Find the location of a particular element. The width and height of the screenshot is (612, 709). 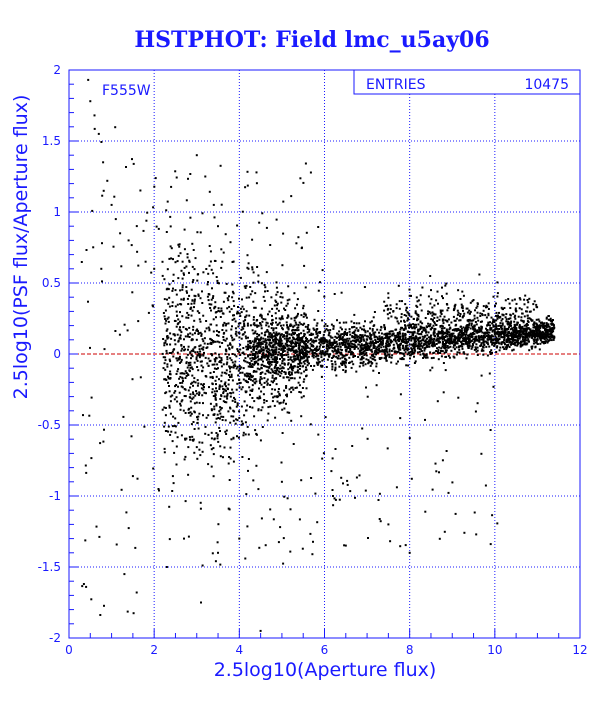

x-tick-labels: 0 2 4 6 8 10 12 is located at coordinates (326, 650).